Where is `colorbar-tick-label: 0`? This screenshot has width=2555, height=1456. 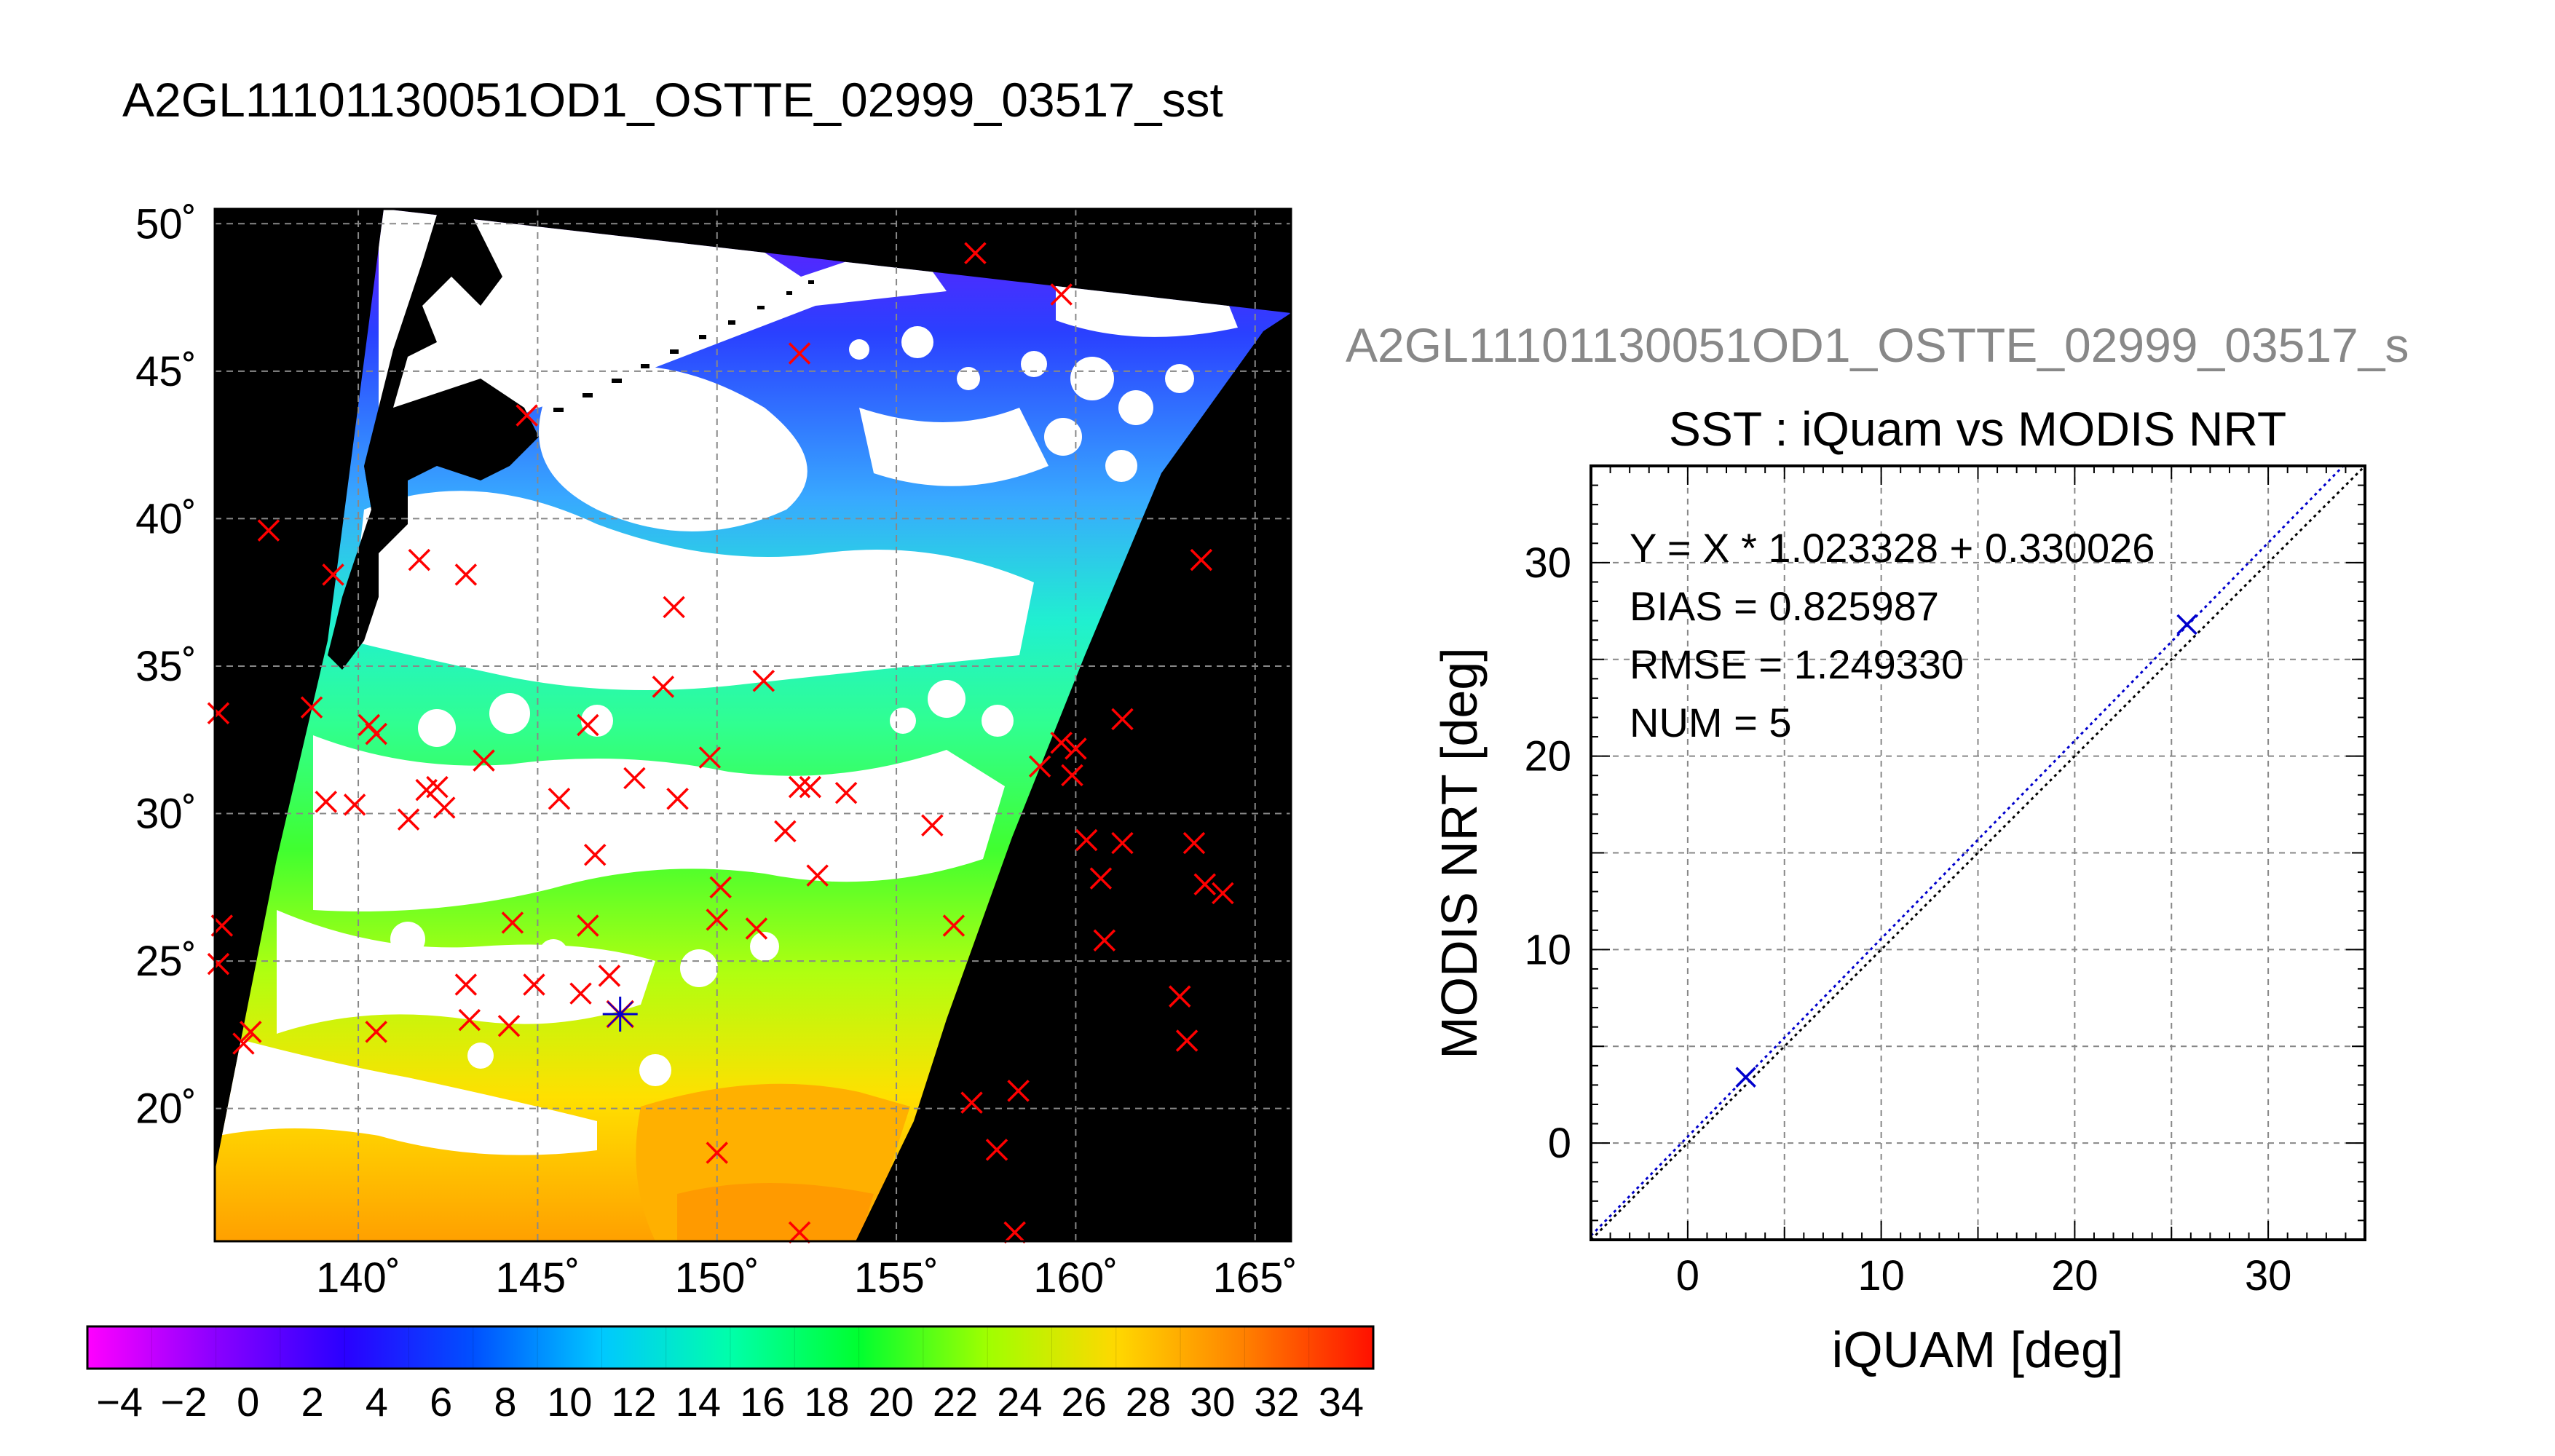
colorbar-tick-label: 0 is located at coordinates (248, 1402).